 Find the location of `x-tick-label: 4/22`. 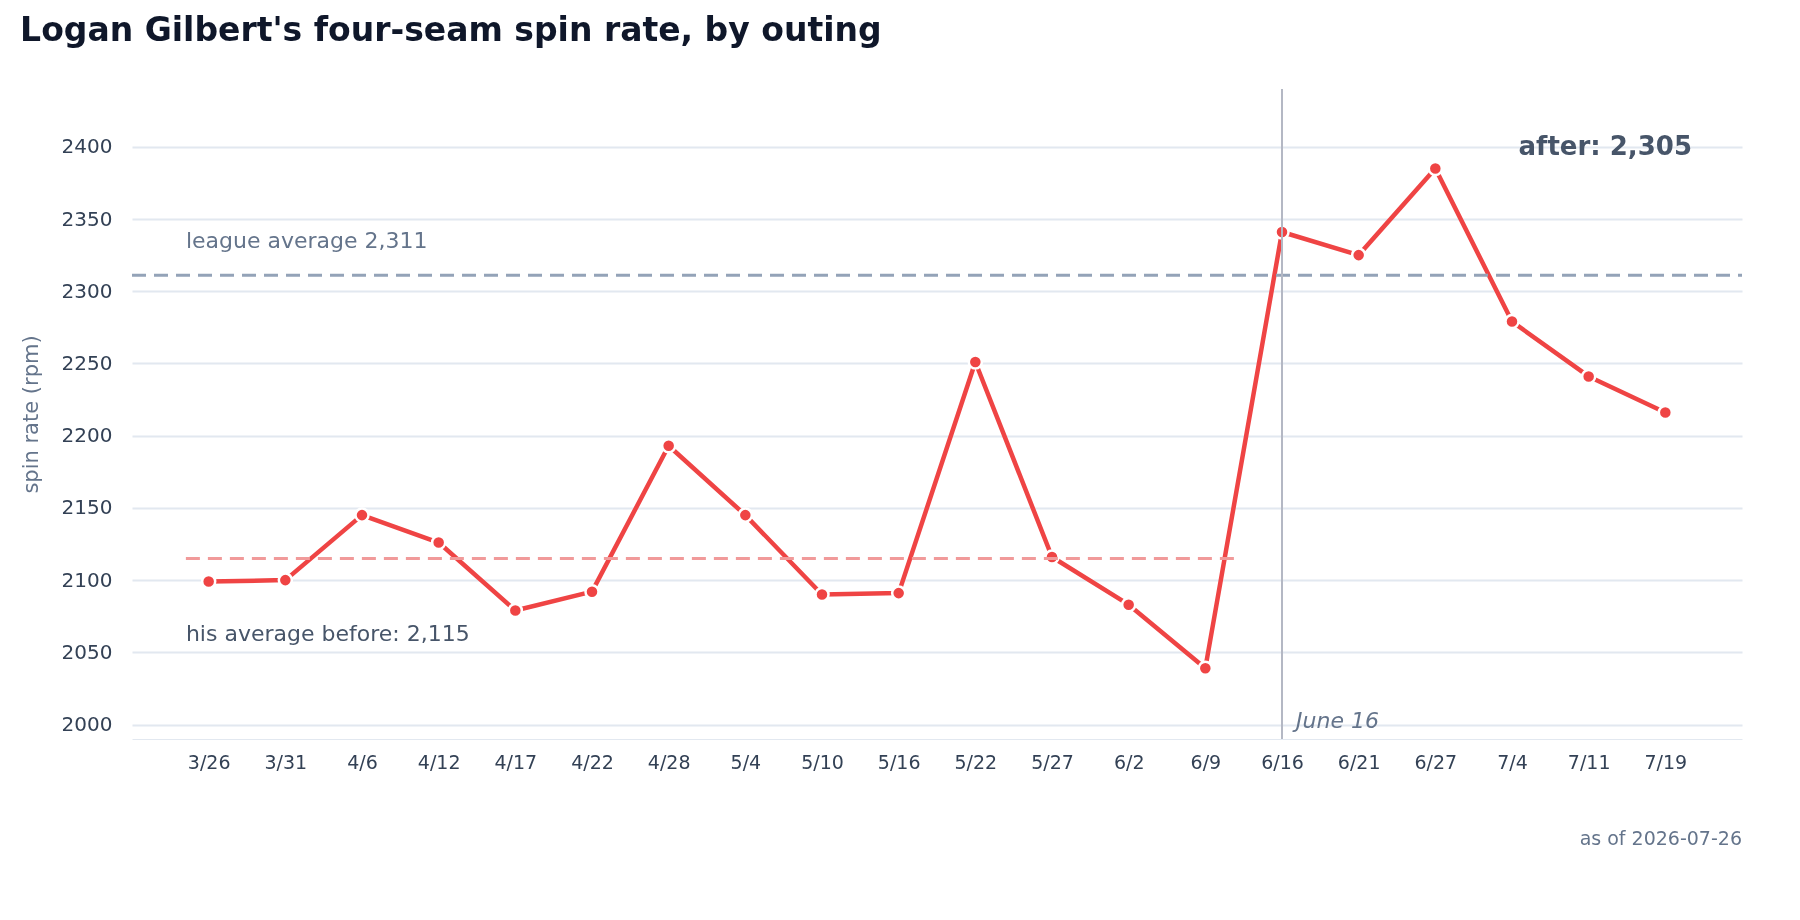

x-tick-label: 4/22 is located at coordinates (592, 761).